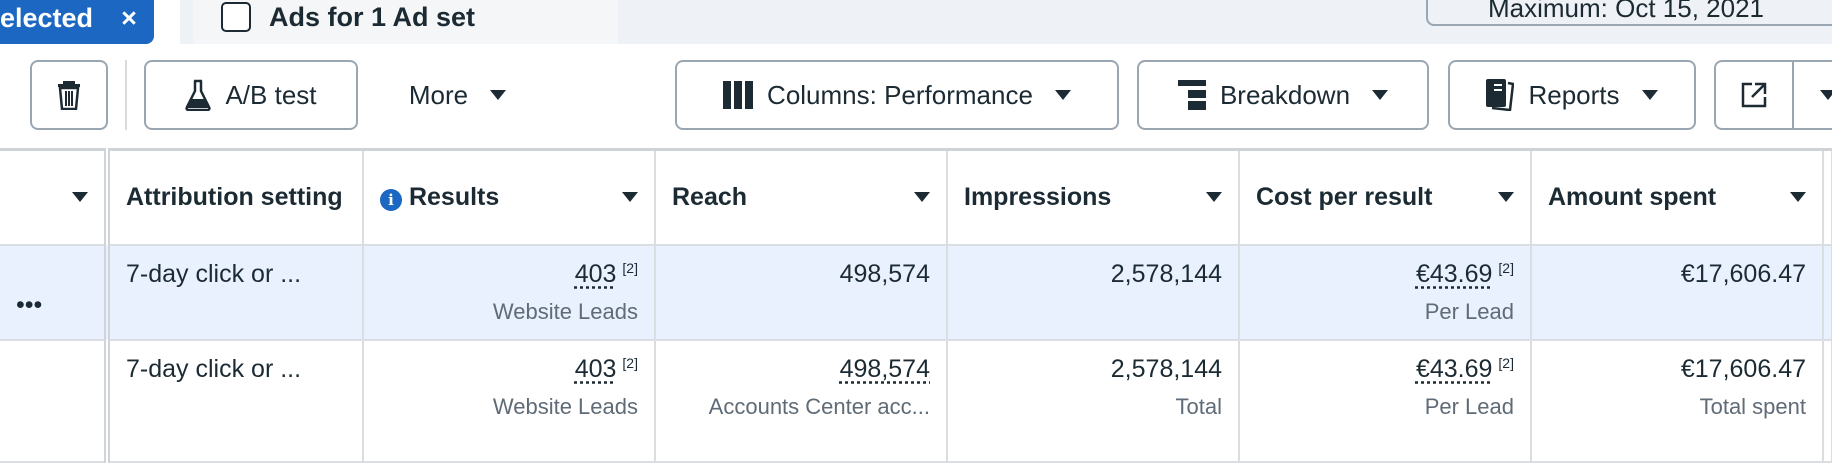 The image size is (1832, 466). What do you see at coordinates (1038, 196) in the screenshot?
I see `header-label: Impressions` at bounding box center [1038, 196].